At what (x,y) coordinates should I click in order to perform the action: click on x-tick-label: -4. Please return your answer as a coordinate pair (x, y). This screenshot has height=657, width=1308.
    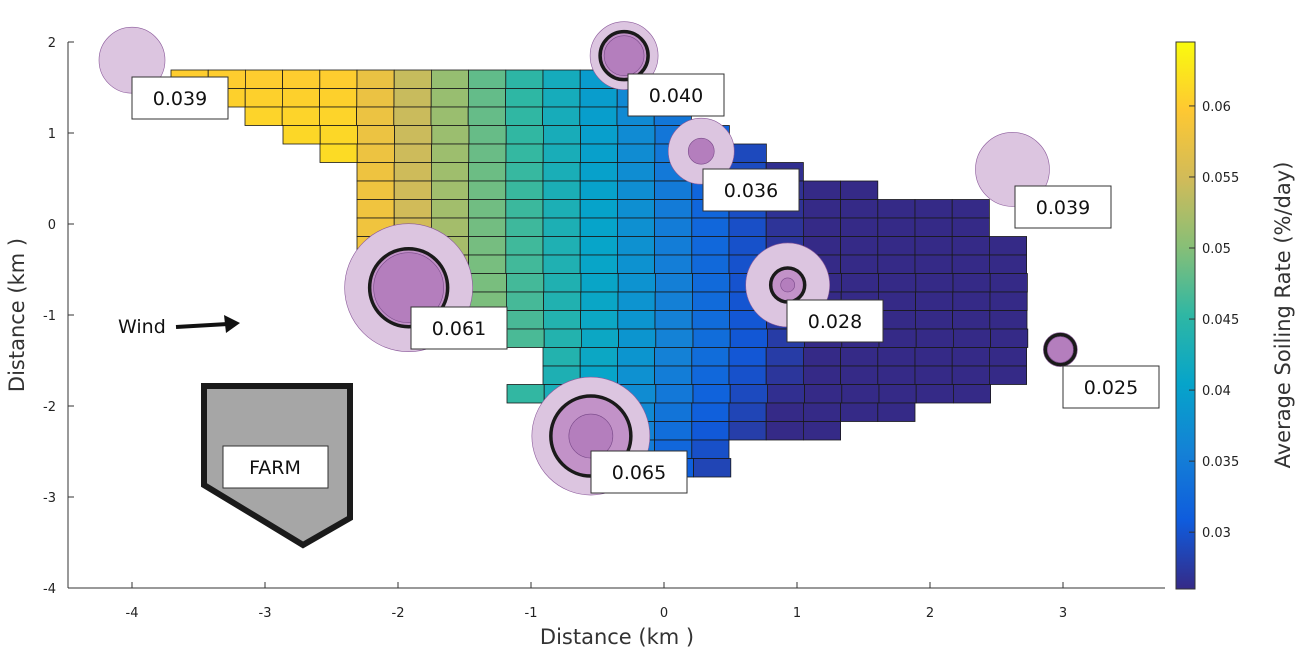
    Looking at the image, I should click on (132, 613).